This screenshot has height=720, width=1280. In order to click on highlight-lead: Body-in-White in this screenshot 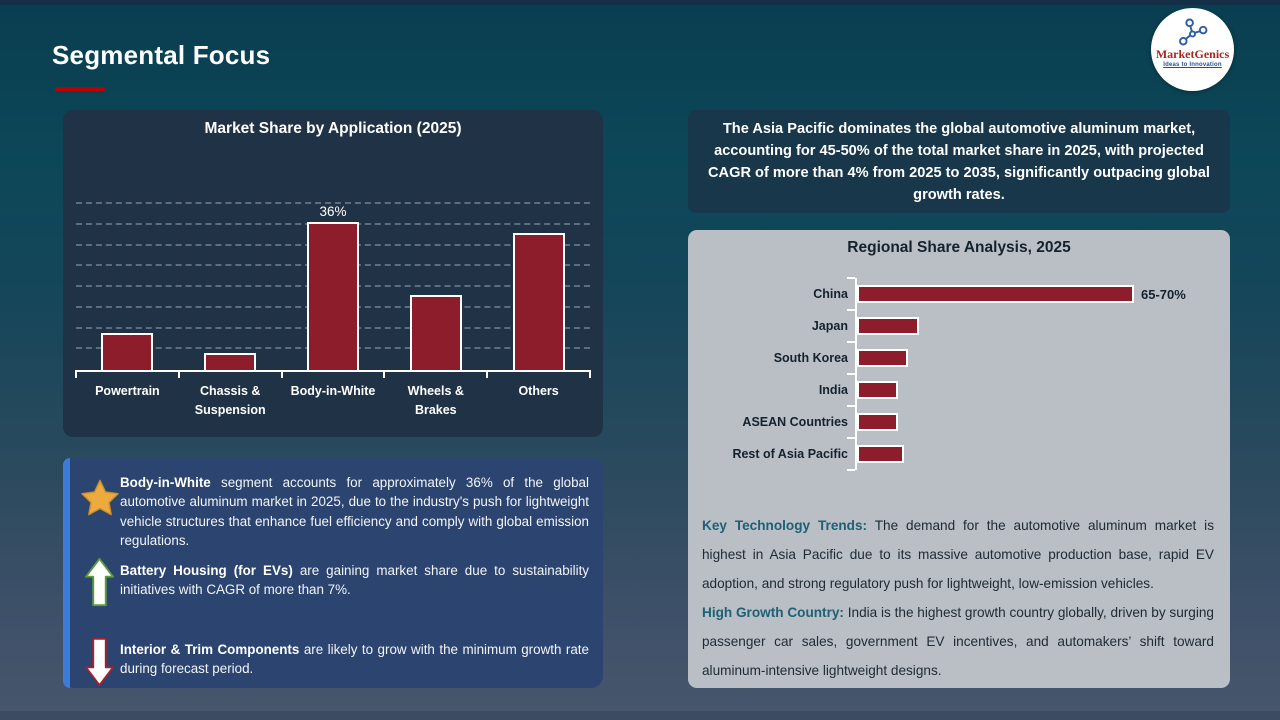, I will do `click(165, 482)`.